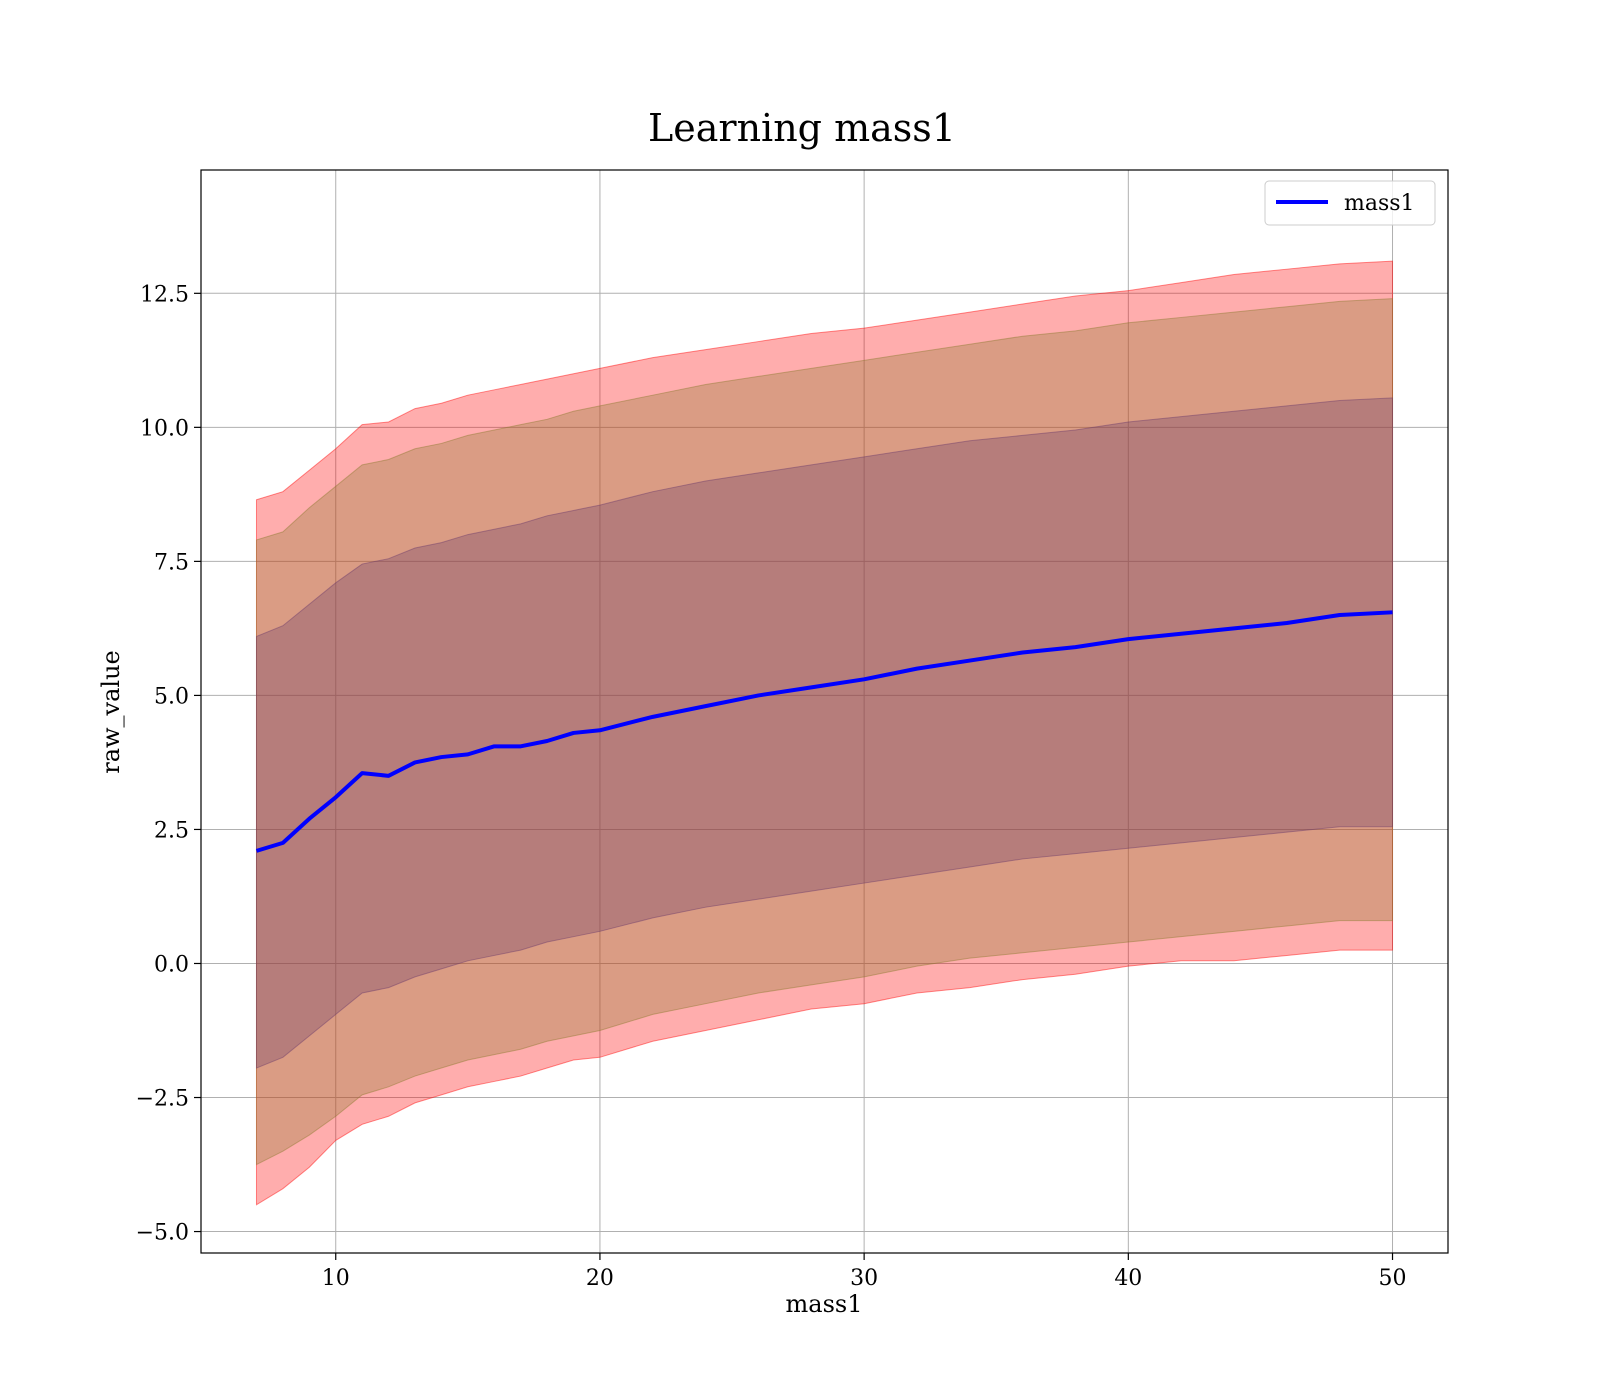 This screenshot has width=1600, height=1400. I want to click on x-tick-label-2: 30, so click(864, 1278).